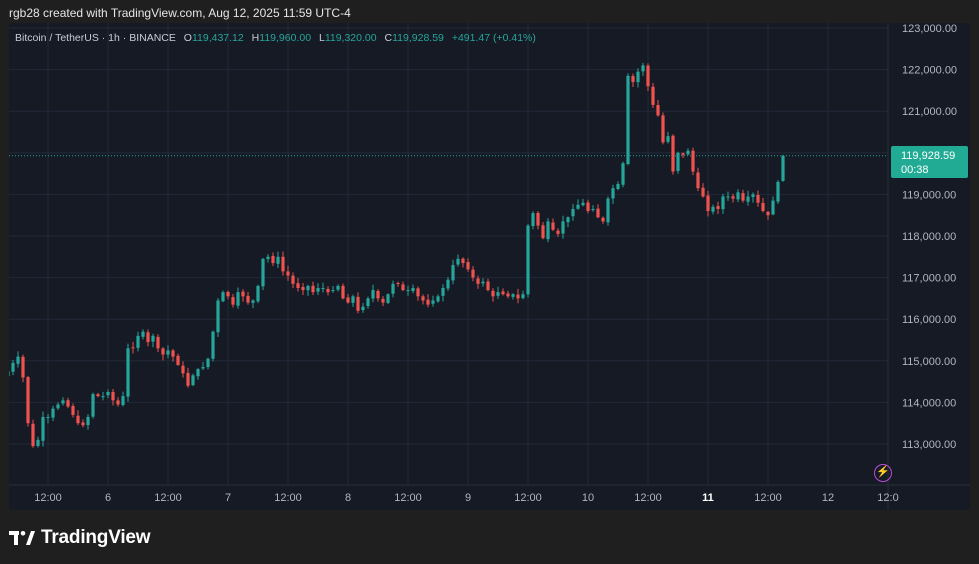 The width and height of the screenshot is (979, 564). Describe the element at coordinates (915, 170) in the screenshot. I see `bar-countdown: 00:38` at that location.